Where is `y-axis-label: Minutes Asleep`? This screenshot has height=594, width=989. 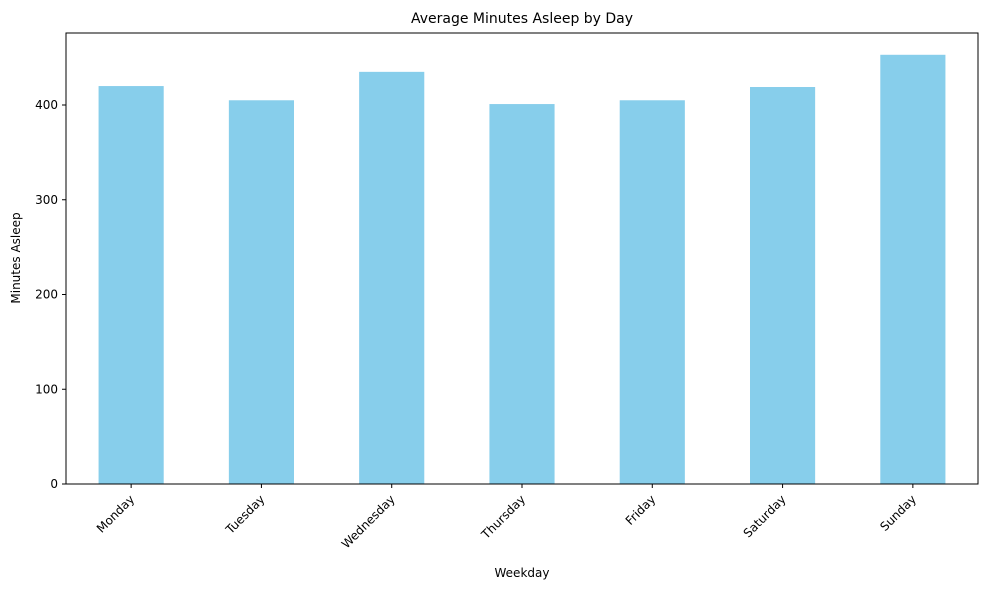
y-axis-label: Minutes Asleep is located at coordinates (16, 257).